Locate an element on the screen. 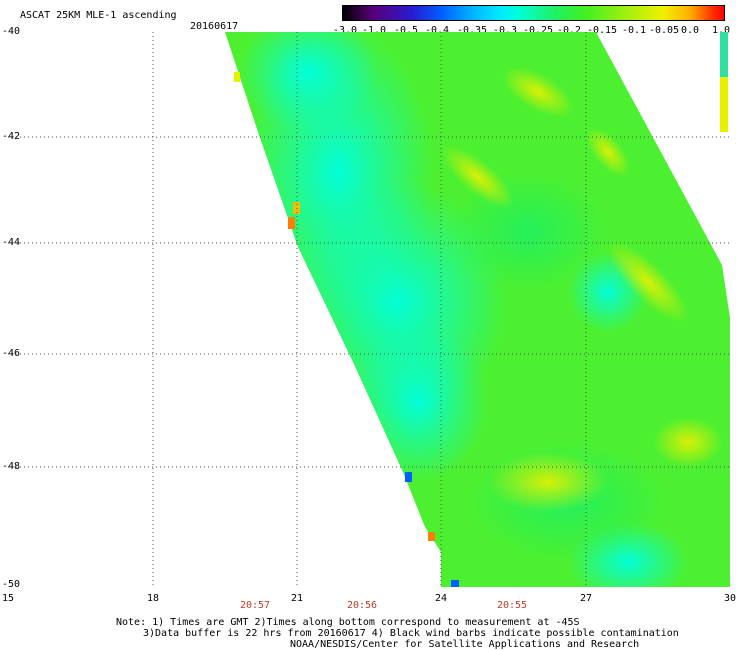 The height and width of the screenshot is (650, 740). colorbar-label: -0.05 is located at coordinates (664, 30).